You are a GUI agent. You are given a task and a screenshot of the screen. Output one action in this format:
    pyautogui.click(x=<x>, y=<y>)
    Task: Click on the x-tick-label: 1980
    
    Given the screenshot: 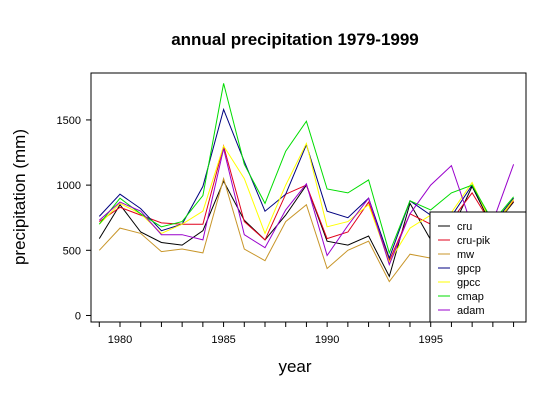 What is the action you would take?
    pyautogui.click(x=120, y=340)
    